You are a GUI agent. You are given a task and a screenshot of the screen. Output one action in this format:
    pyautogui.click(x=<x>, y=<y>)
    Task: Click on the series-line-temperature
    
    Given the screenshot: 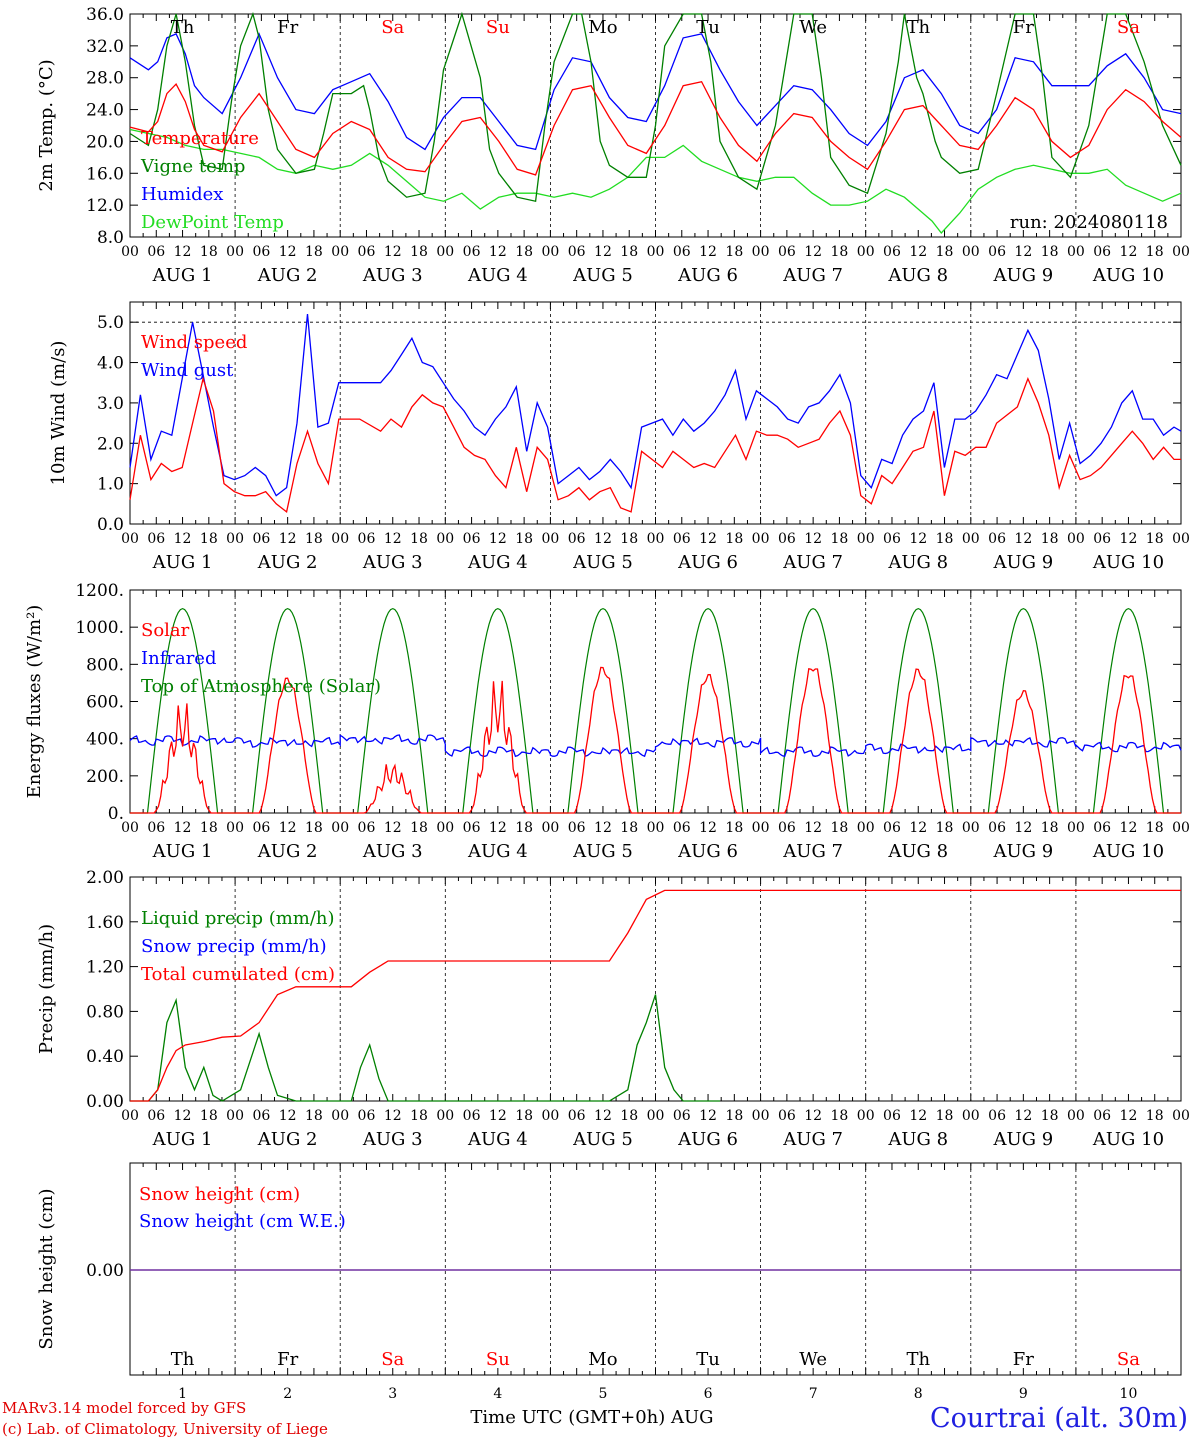 What is the action you would take?
    pyautogui.click(x=655, y=128)
    